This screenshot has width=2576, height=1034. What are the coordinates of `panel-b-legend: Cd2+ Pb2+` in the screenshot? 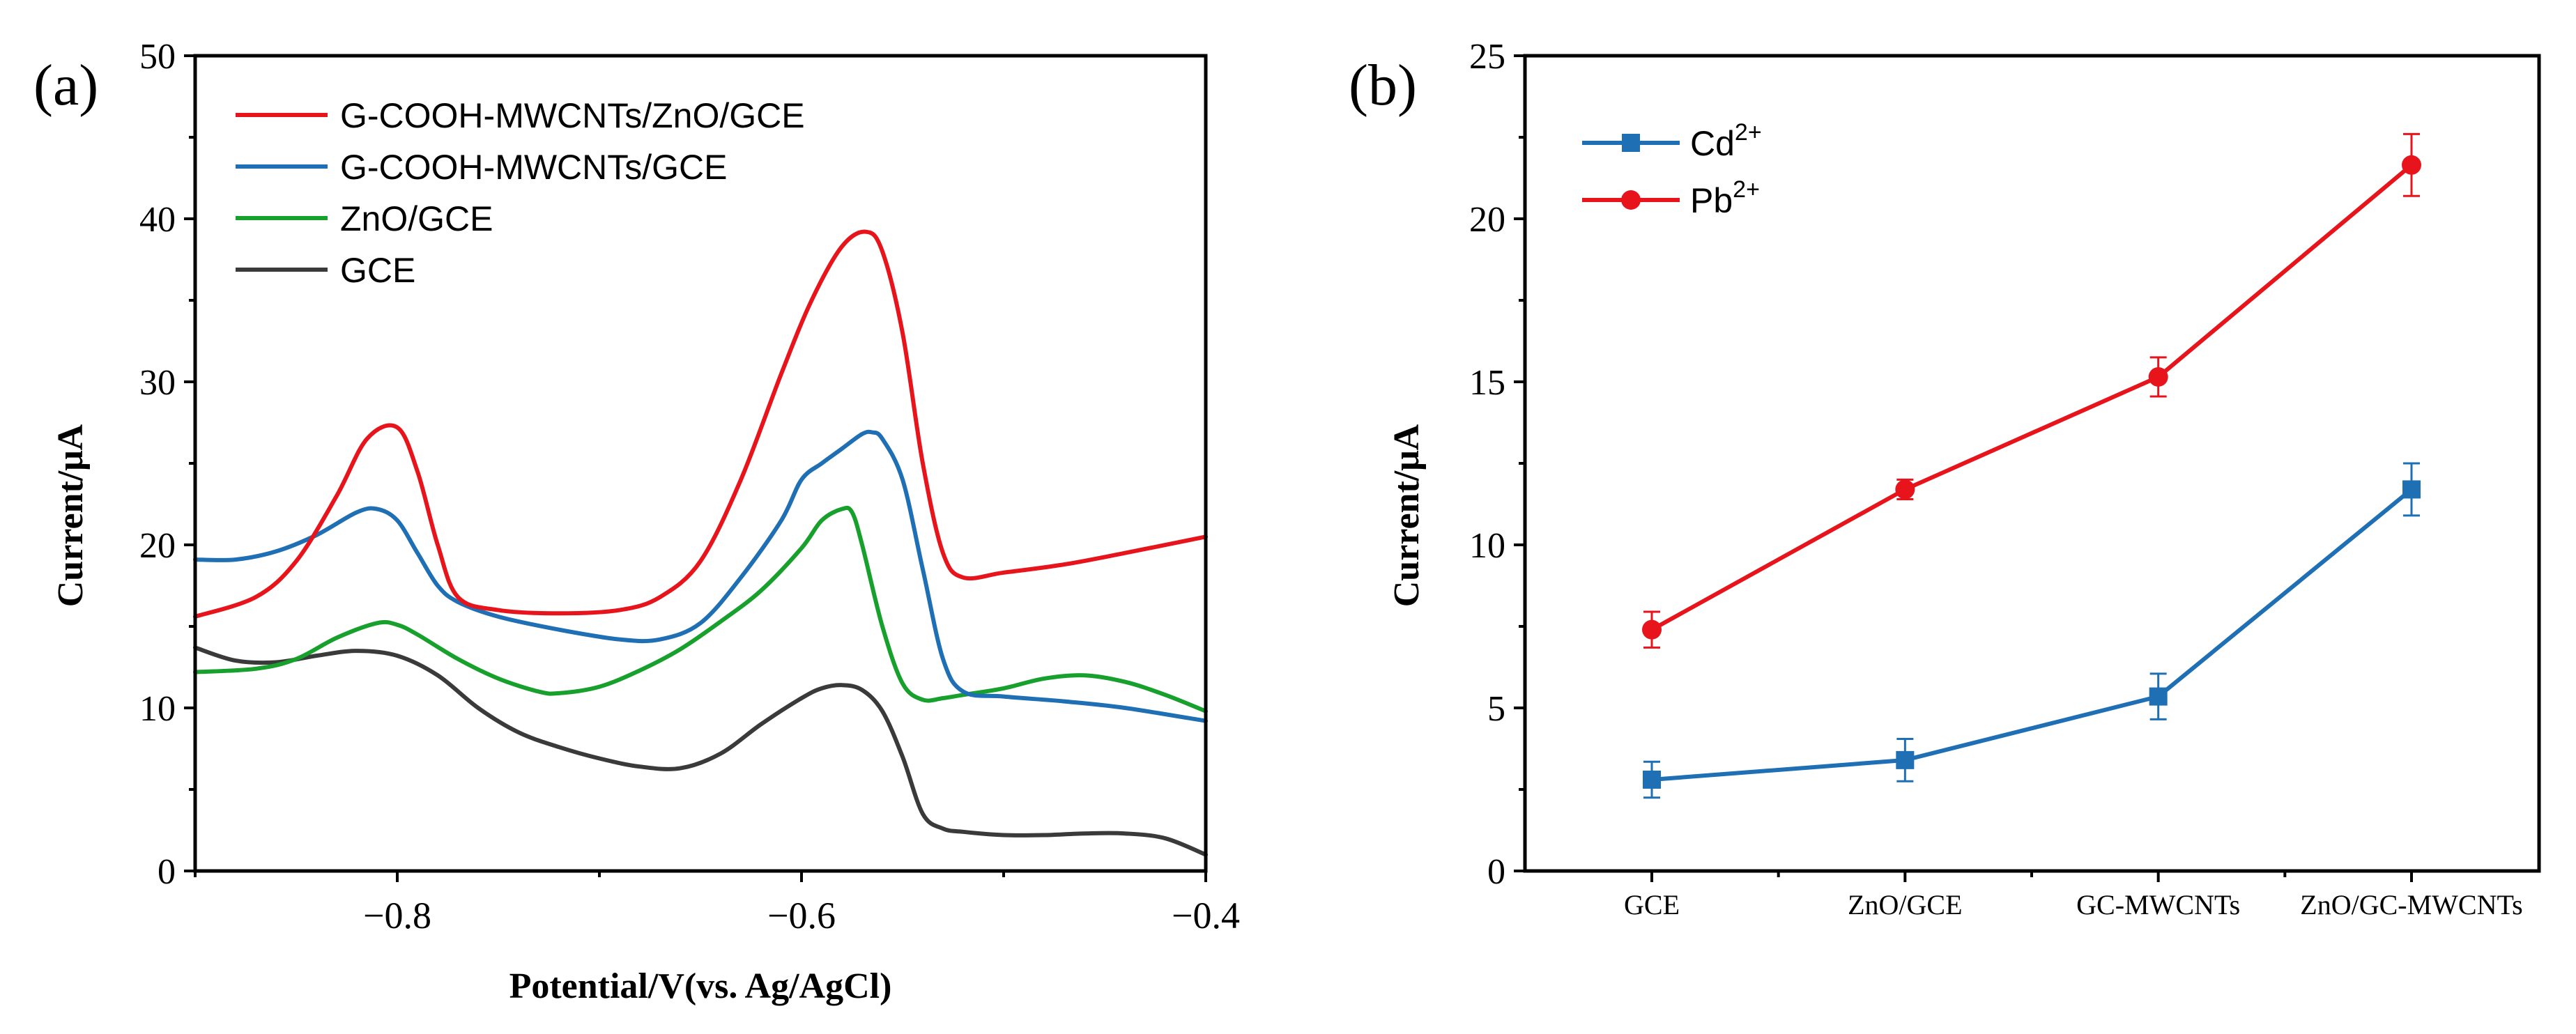 It's located at (1672, 169).